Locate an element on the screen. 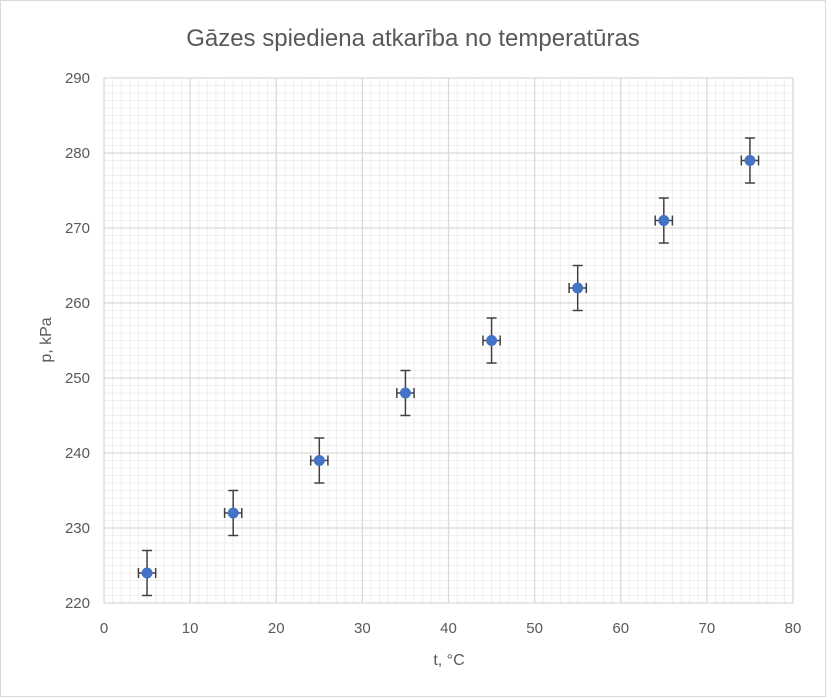  x-tick-label: 50 is located at coordinates (534, 628).